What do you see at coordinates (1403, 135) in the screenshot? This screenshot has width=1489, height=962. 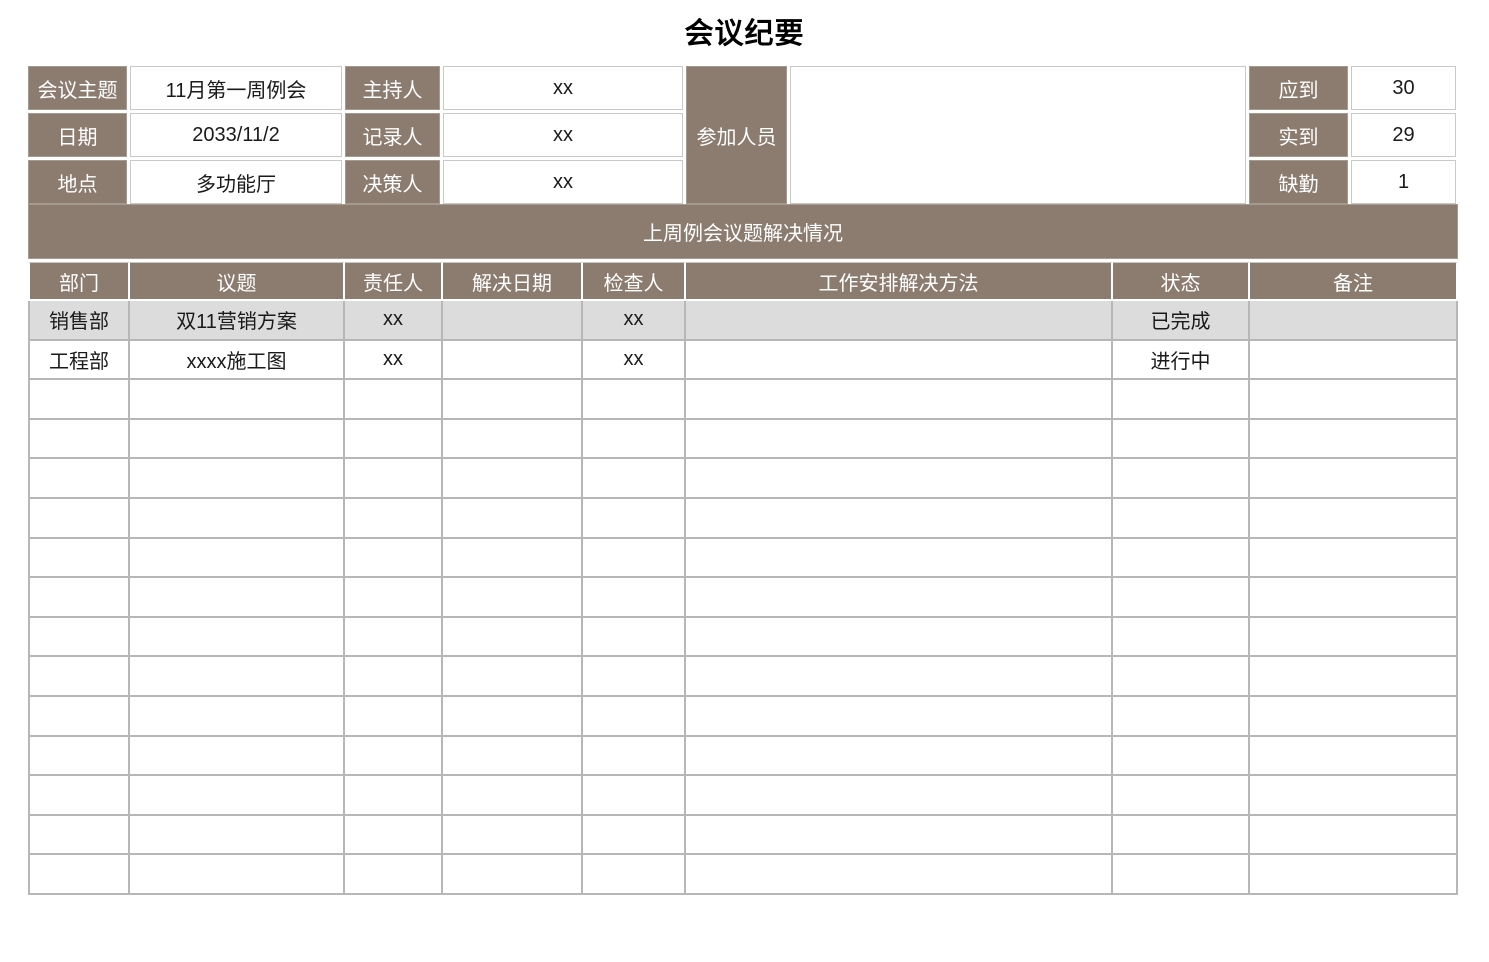 I see `actual-count-value: 29` at bounding box center [1403, 135].